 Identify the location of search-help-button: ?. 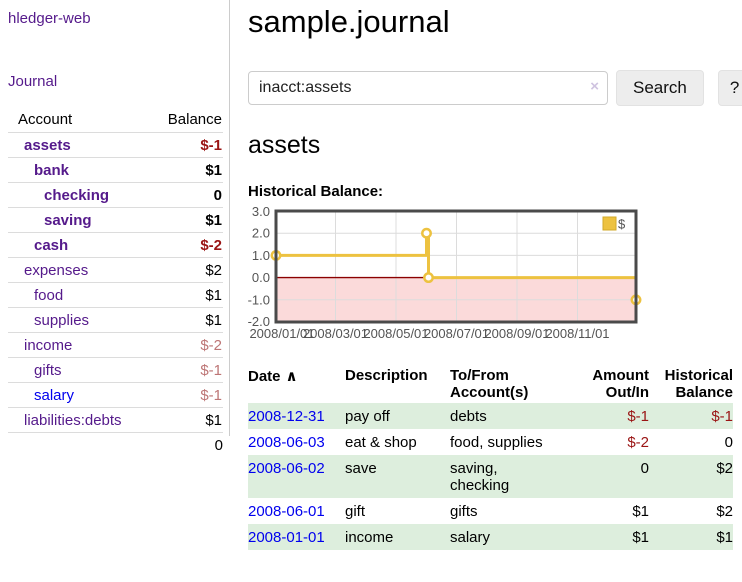
(729, 88).